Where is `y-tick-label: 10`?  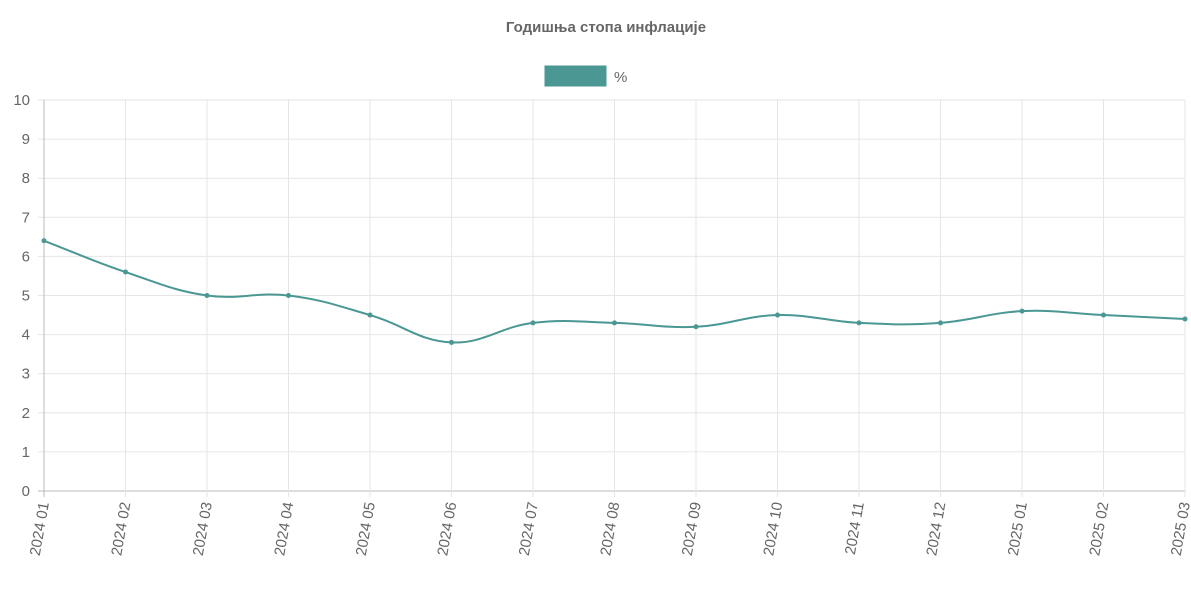
y-tick-label: 10 is located at coordinates (21, 100).